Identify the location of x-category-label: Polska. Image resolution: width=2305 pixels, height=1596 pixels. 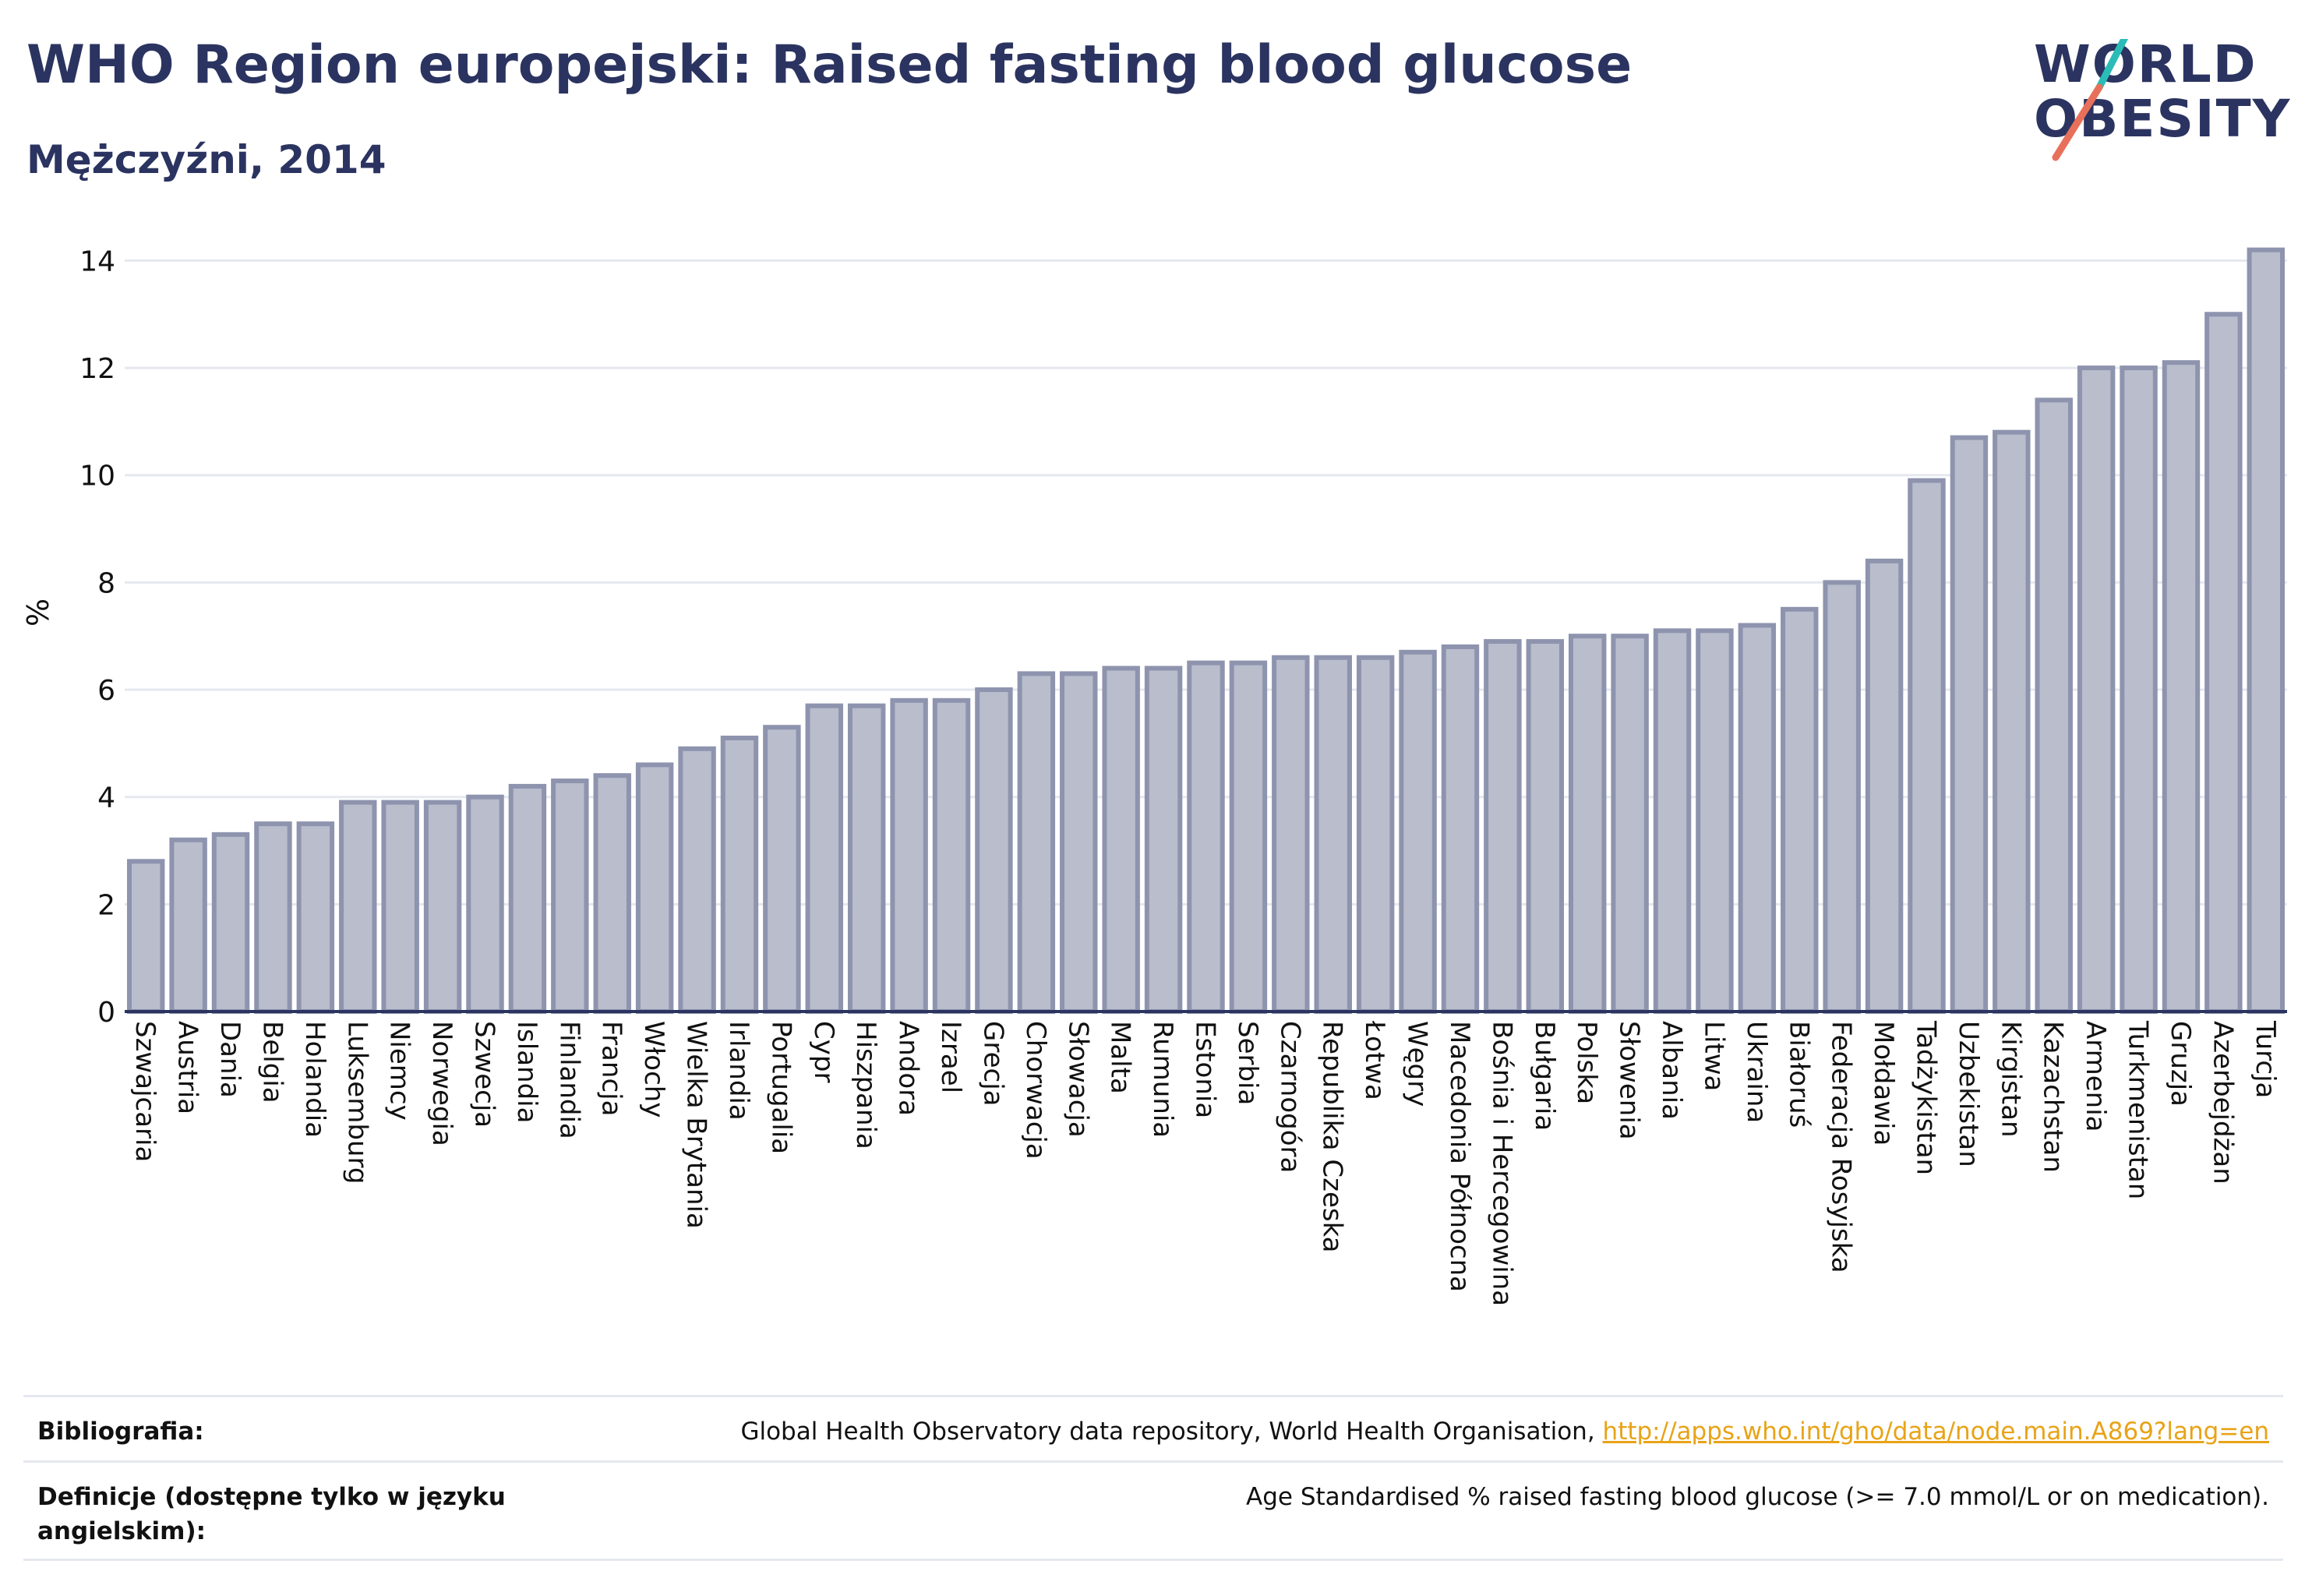
(1586, 1062).